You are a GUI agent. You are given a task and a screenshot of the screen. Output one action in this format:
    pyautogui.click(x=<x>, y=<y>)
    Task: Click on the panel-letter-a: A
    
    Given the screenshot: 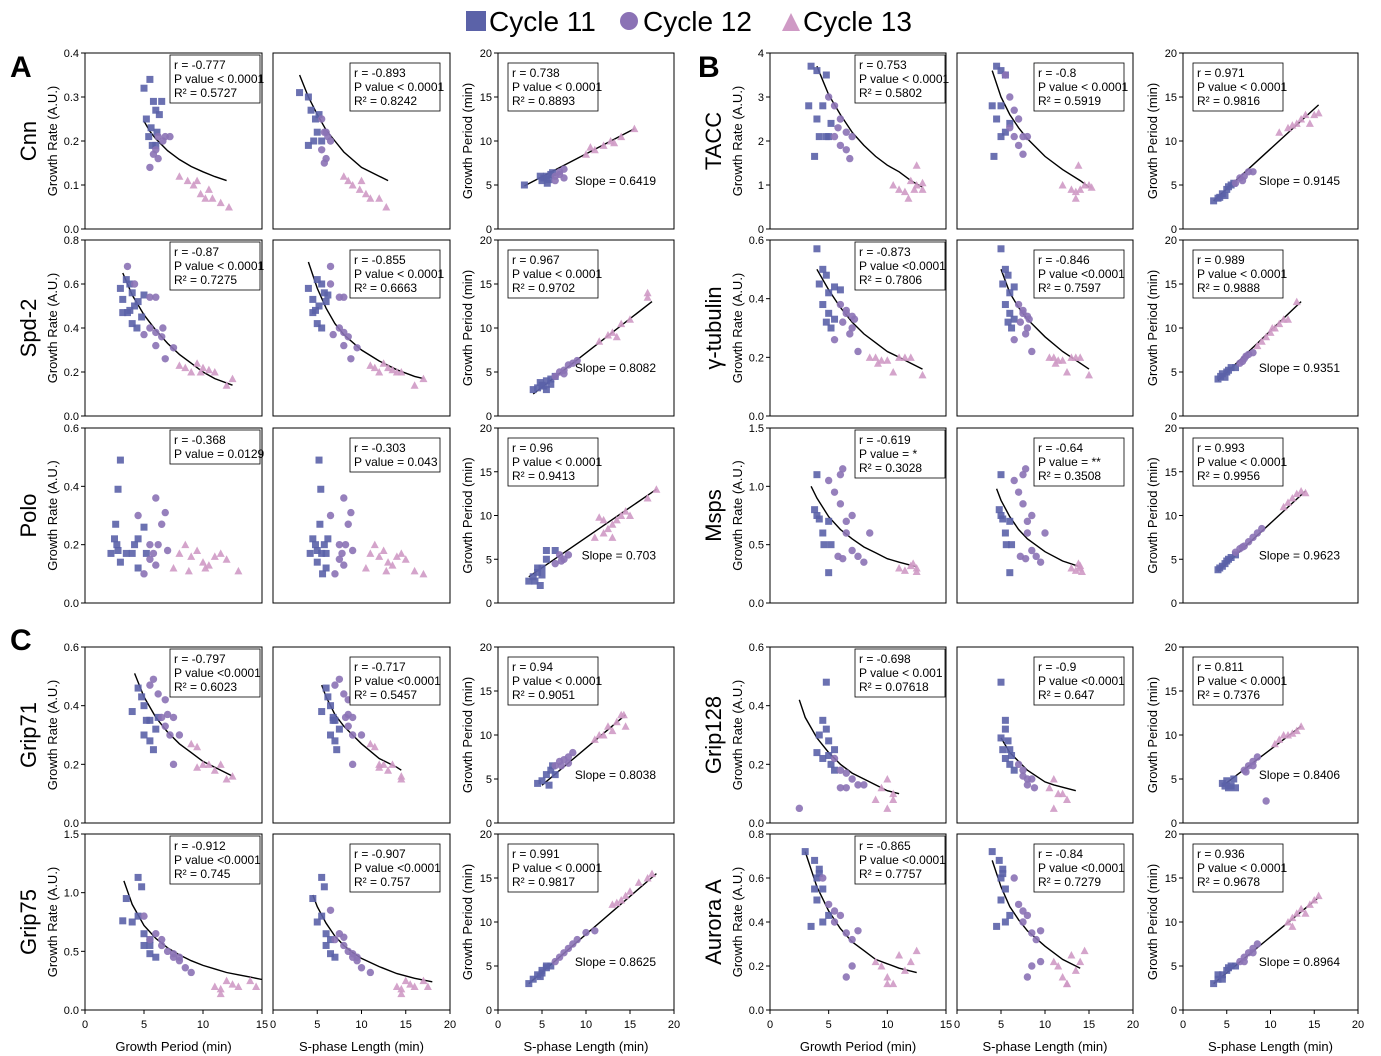 What is the action you would take?
    pyautogui.click(x=21, y=67)
    